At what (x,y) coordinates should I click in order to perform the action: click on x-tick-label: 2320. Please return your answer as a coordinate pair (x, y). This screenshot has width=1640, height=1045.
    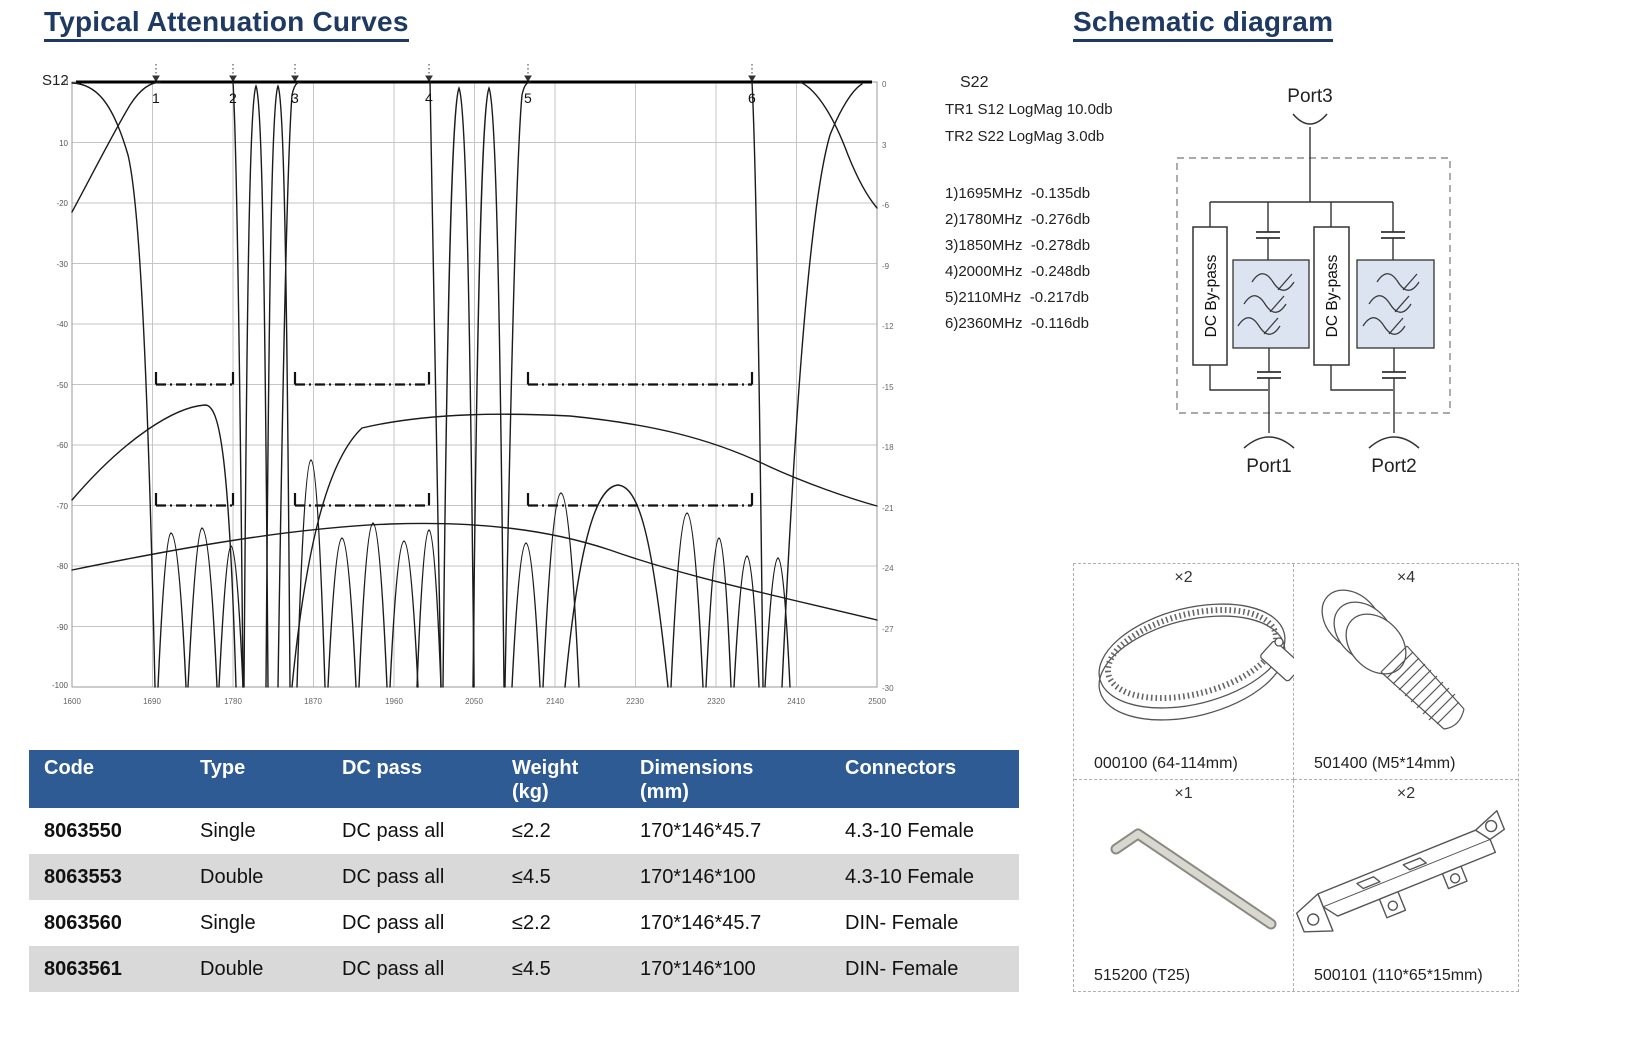
    Looking at the image, I should click on (716, 701).